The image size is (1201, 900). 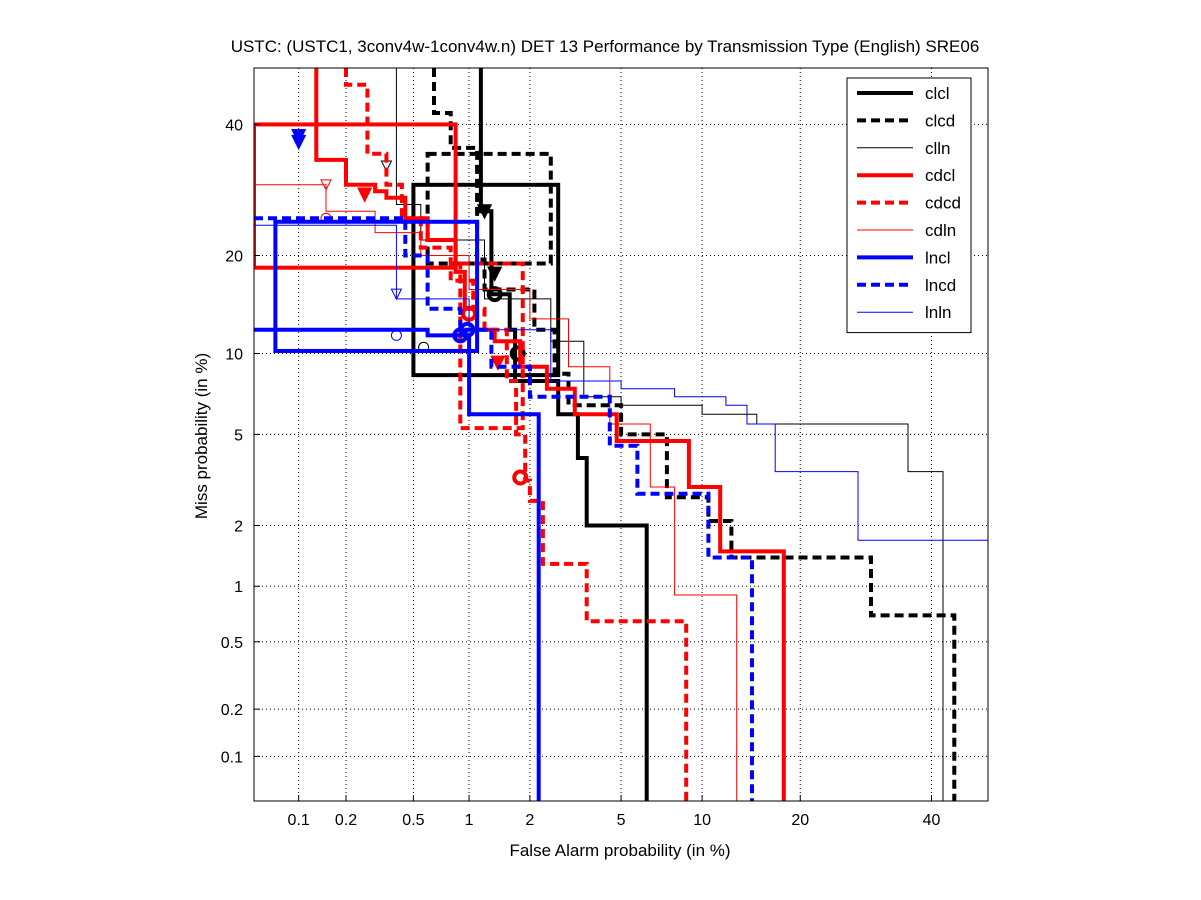 What do you see at coordinates (365, 195) in the screenshot?
I see `min-dcf-marker-cdcl` at bounding box center [365, 195].